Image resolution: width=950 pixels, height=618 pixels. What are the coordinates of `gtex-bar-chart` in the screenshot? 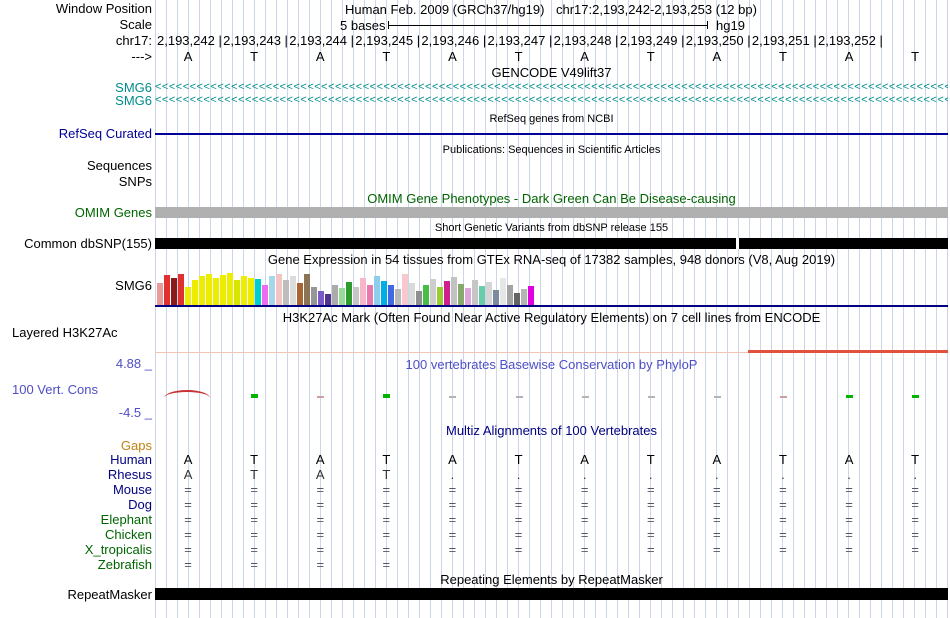 It's located at (475, 288).